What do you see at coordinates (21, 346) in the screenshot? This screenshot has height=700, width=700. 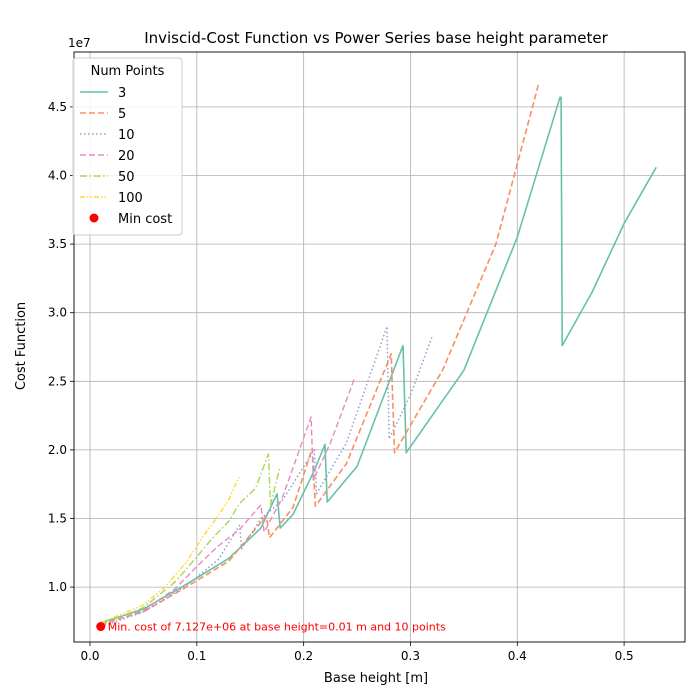 I see `y-axis-title: Cost Function` at bounding box center [21, 346].